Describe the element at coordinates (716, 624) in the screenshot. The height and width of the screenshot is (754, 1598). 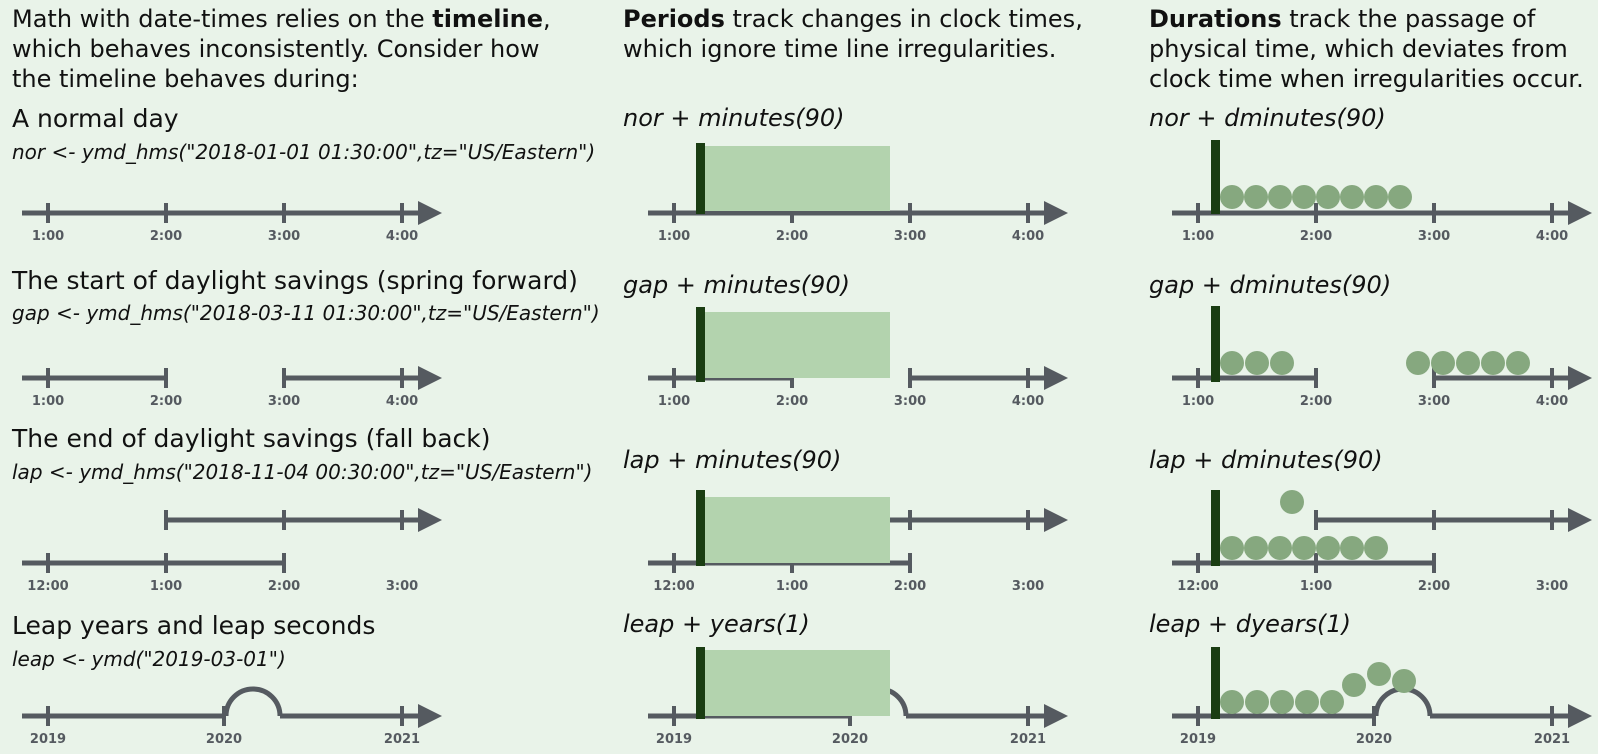
I see `col2-expr-leap: leap + years(1)` at that location.